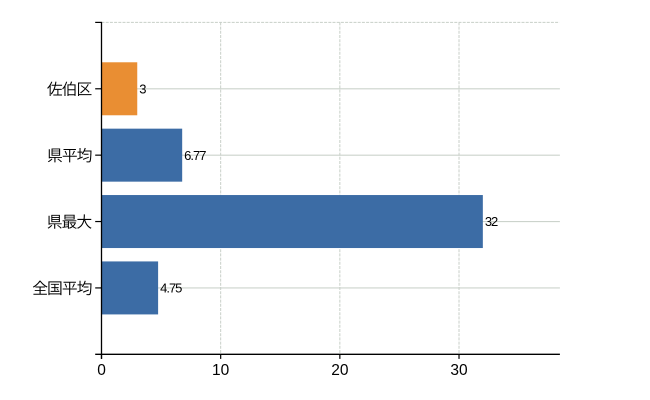 The width and height of the screenshot is (650, 400). What do you see at coordinates (101, 370) in the screenshot?
I see `svg-text: 0` at bounding box center [101, 370].